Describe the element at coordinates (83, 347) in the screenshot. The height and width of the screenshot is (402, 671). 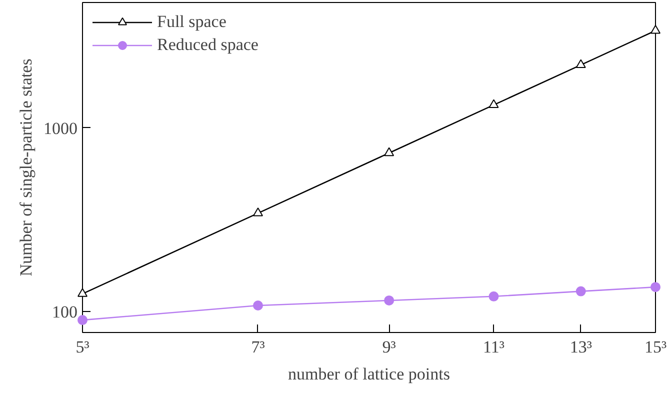
I see `x-tick-label: 5³` at that location.